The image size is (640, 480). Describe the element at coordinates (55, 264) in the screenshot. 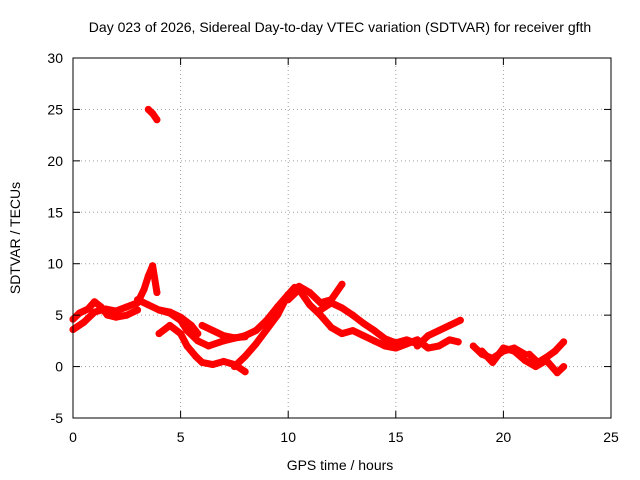

I see `y-tick-label: 10` at that location.